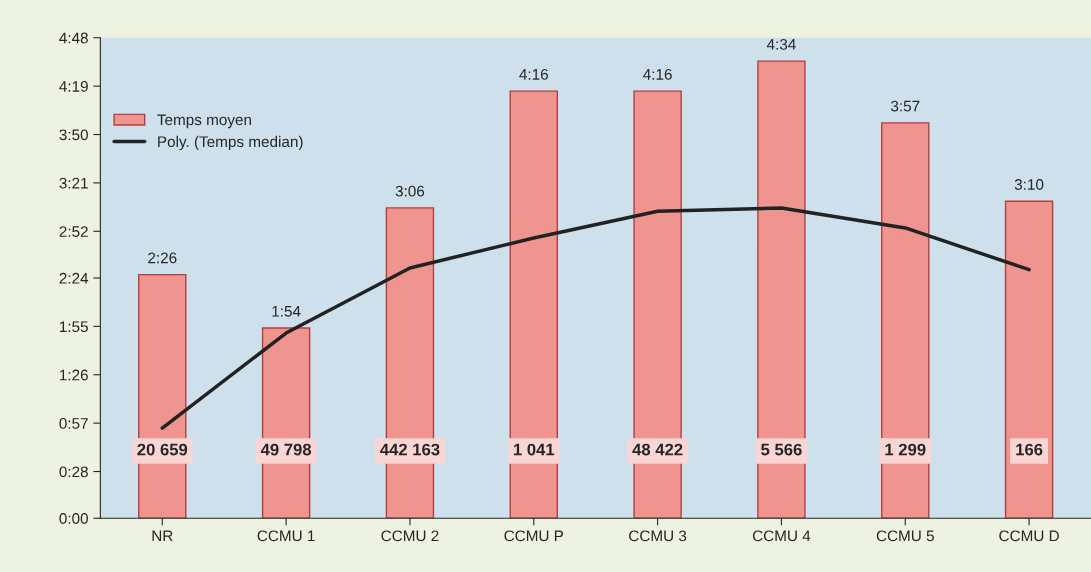 The height and width of the screenshot is (572, 1091). Describe the element at coordinates (1029, 536) in the screenshot. I see `x-tick-label: CCMU D` at that location.